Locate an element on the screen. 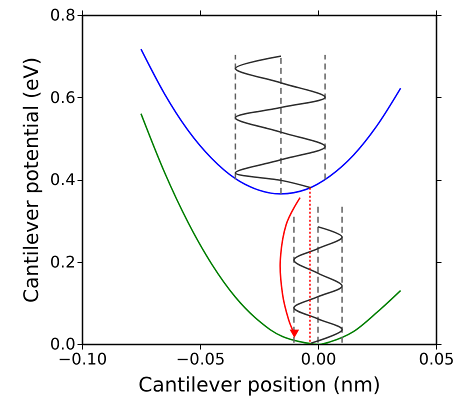 This screenshot has width=461, height=408. y-tick-label: 0.8 is located at coordinates (63, 15).